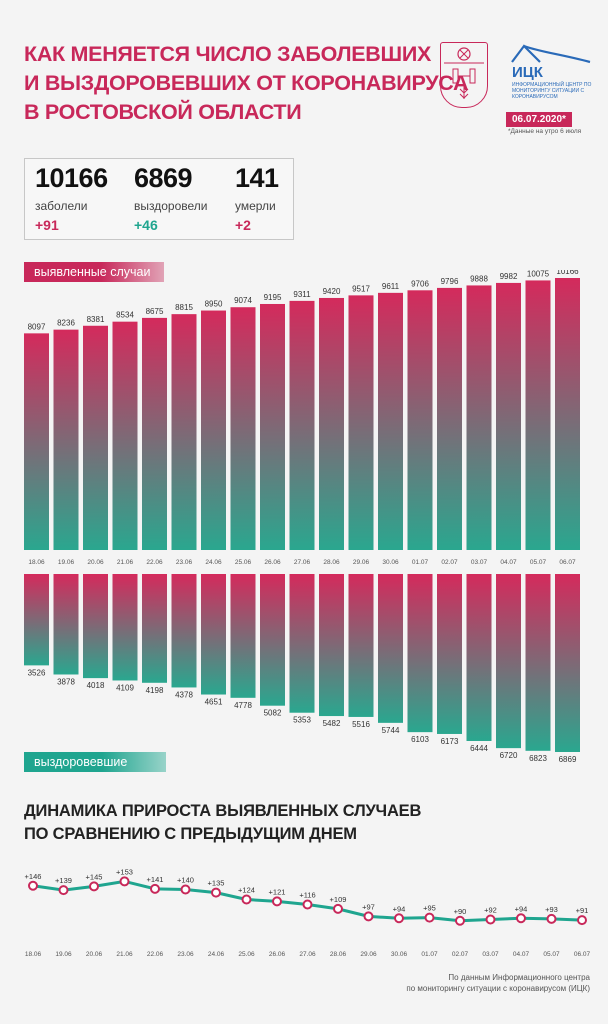 This screenshot has height=1024, width=608. What do you see at coordinates (63, 954) in the screenshot?
I see `increase-category-label: 19.06` at bounding box center [63, 954].